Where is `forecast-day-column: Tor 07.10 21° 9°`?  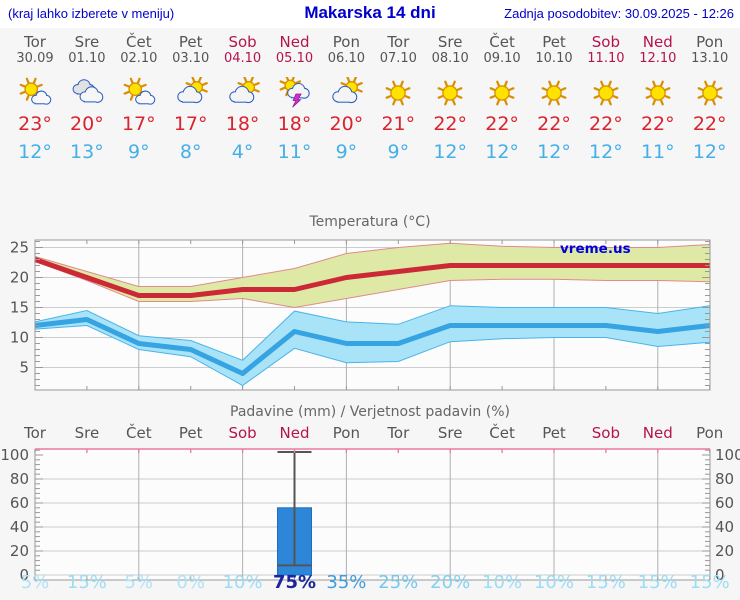 forecast-day-column: Tor 07.10 21° 9° is located at coordinates (398, 95).